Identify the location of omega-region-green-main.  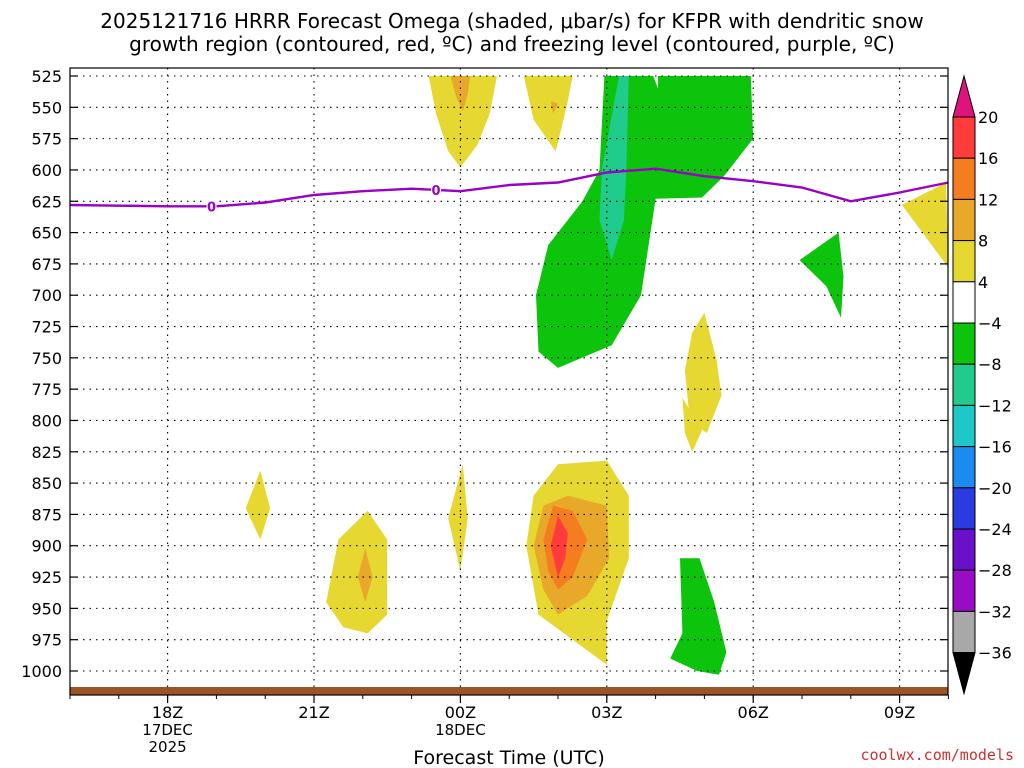
(645, 222).